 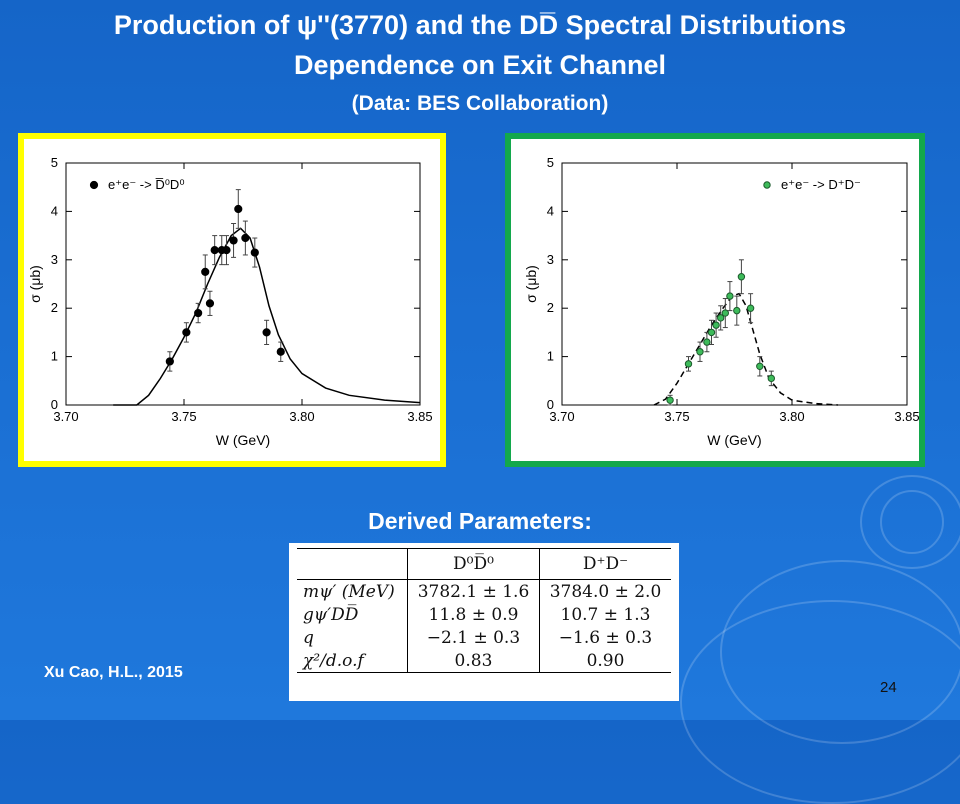 I want to click on table-cell: 10.7 ± 1.3, so click(x=605, y=614).